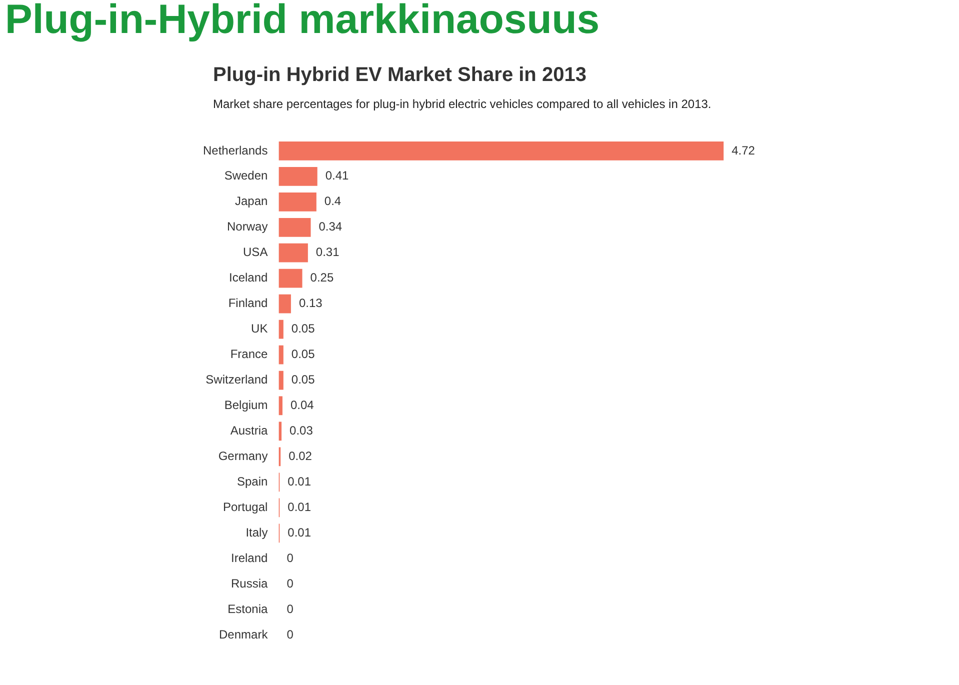 The height and width of the screenshot is (685, 959). Describe the element at coordinates (333, 201) in the screenshot. I see `data-label: 0.4` at that location.